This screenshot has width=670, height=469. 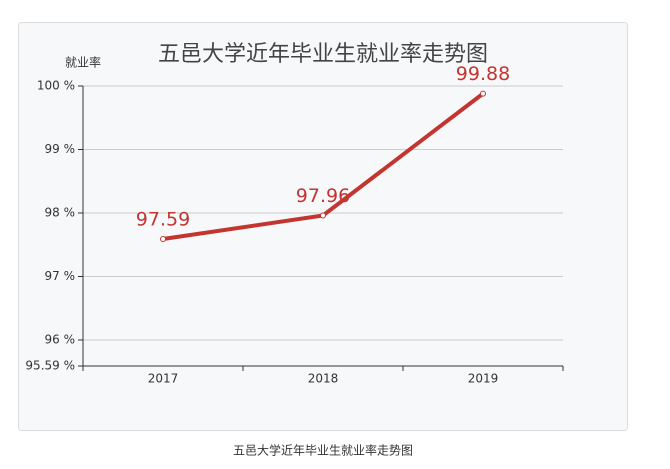 I want to click on y-tick-label: 100 %, so click(x=56, y=86).